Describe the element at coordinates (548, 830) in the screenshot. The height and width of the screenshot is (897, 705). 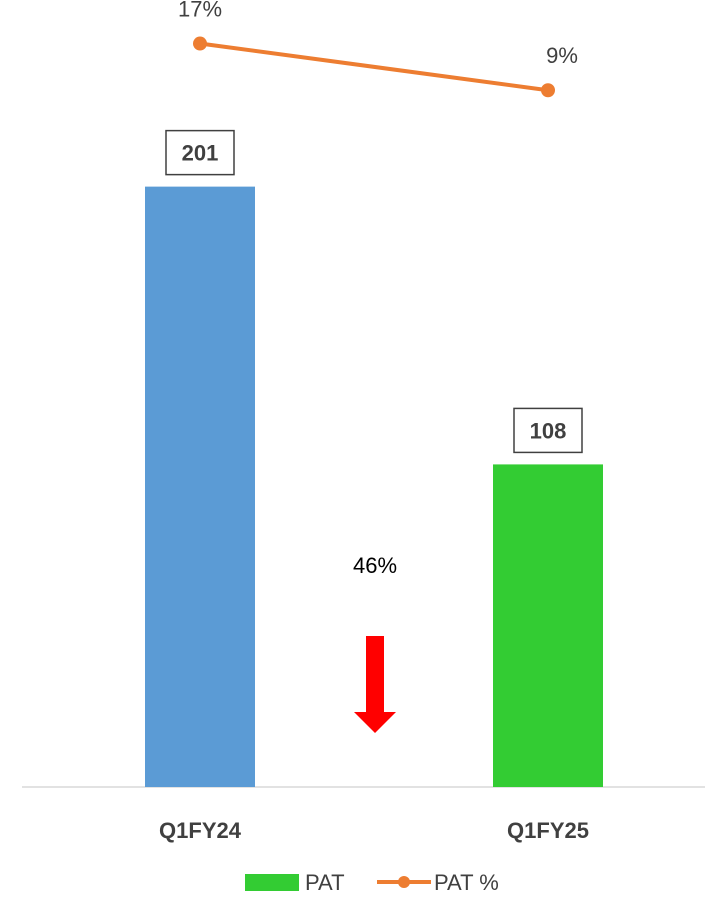
I see `category-label: Q1FY25` at that location.